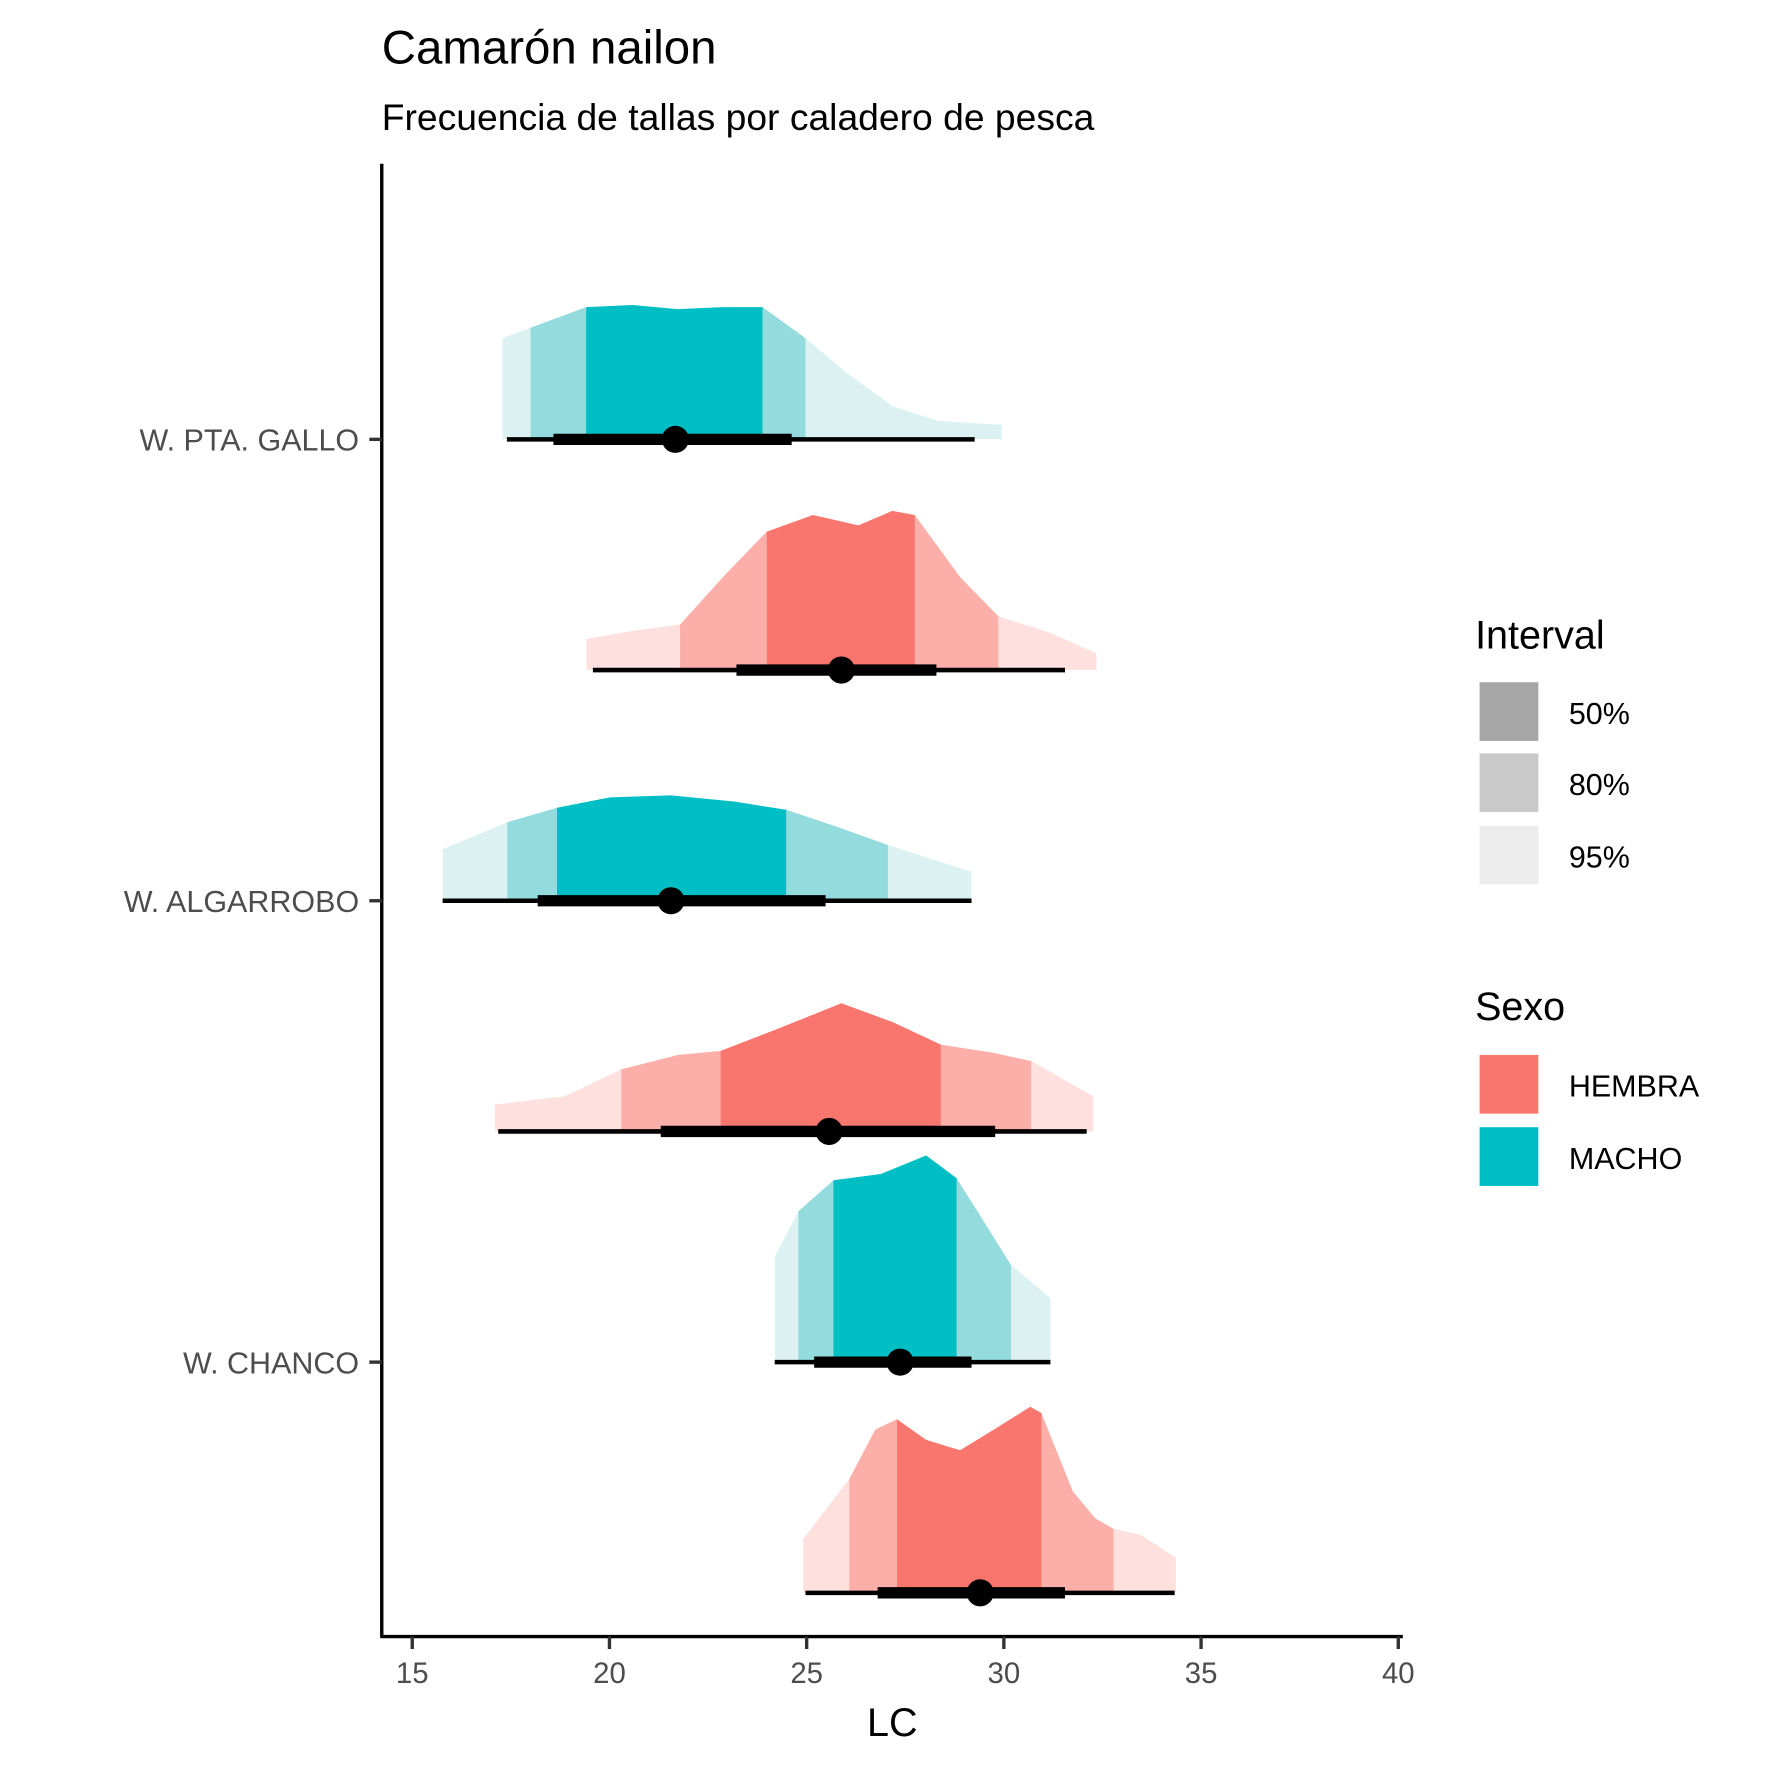 Image resolution: width=1771 pixels, height=1771 pixels. Describe the element at coordinates (1201, 1673) in the screenshot. I see `x-tick-label: 35` at that location.